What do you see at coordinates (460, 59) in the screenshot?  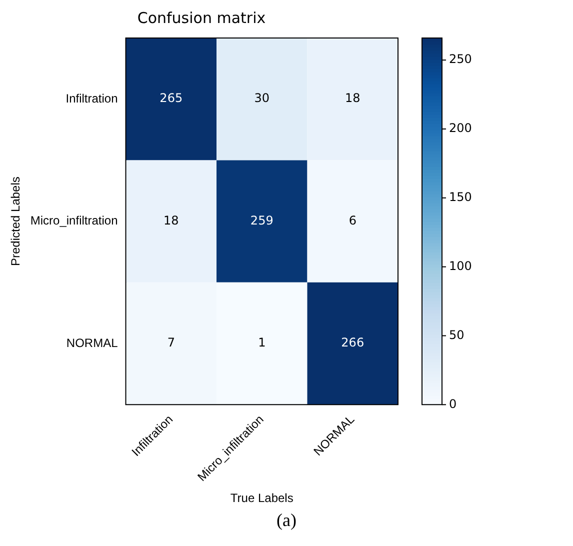 I see `color-bar-label: 250` at bounding box center [460, 59].